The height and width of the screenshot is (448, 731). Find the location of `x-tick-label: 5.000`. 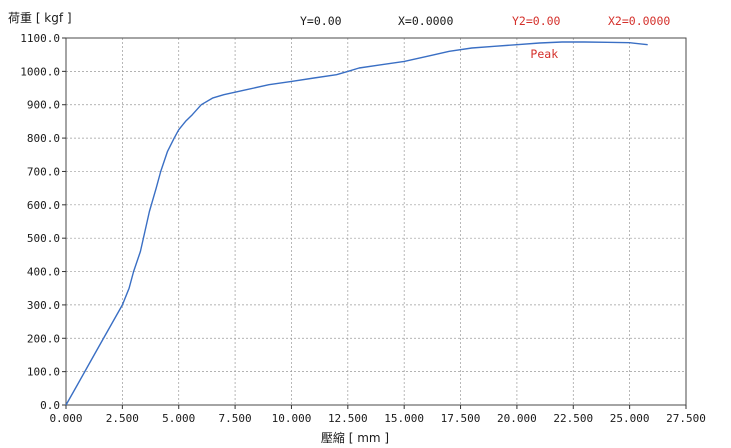

x-tick-label: 5.000 is located at coordinates (178, 418).